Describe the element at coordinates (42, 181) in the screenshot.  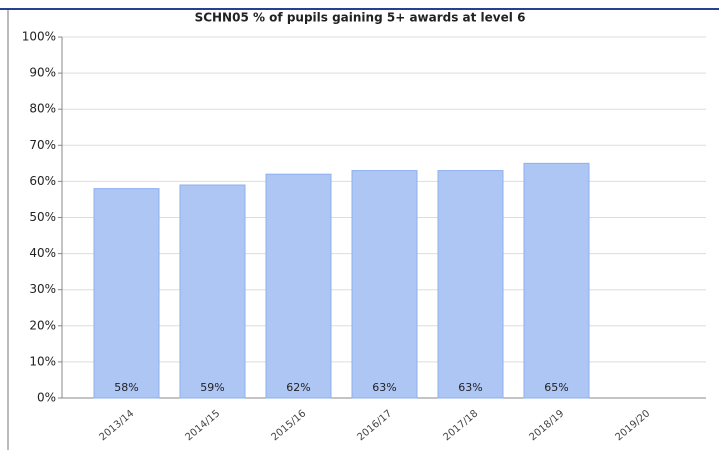
I see `y-tick-label: 60%` at that location.